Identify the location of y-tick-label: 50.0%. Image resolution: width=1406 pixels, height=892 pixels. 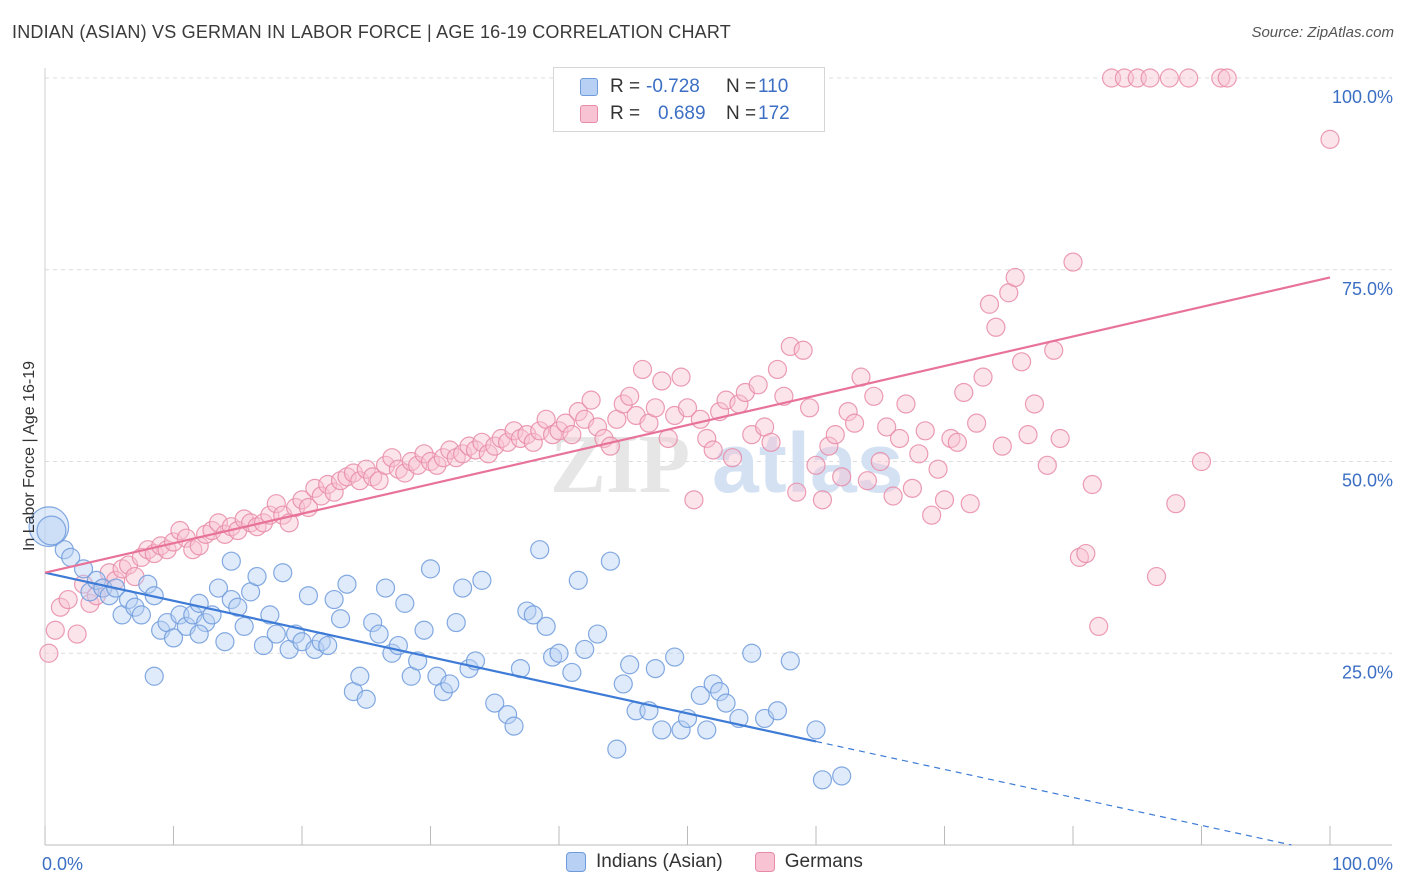
(1367, 481).